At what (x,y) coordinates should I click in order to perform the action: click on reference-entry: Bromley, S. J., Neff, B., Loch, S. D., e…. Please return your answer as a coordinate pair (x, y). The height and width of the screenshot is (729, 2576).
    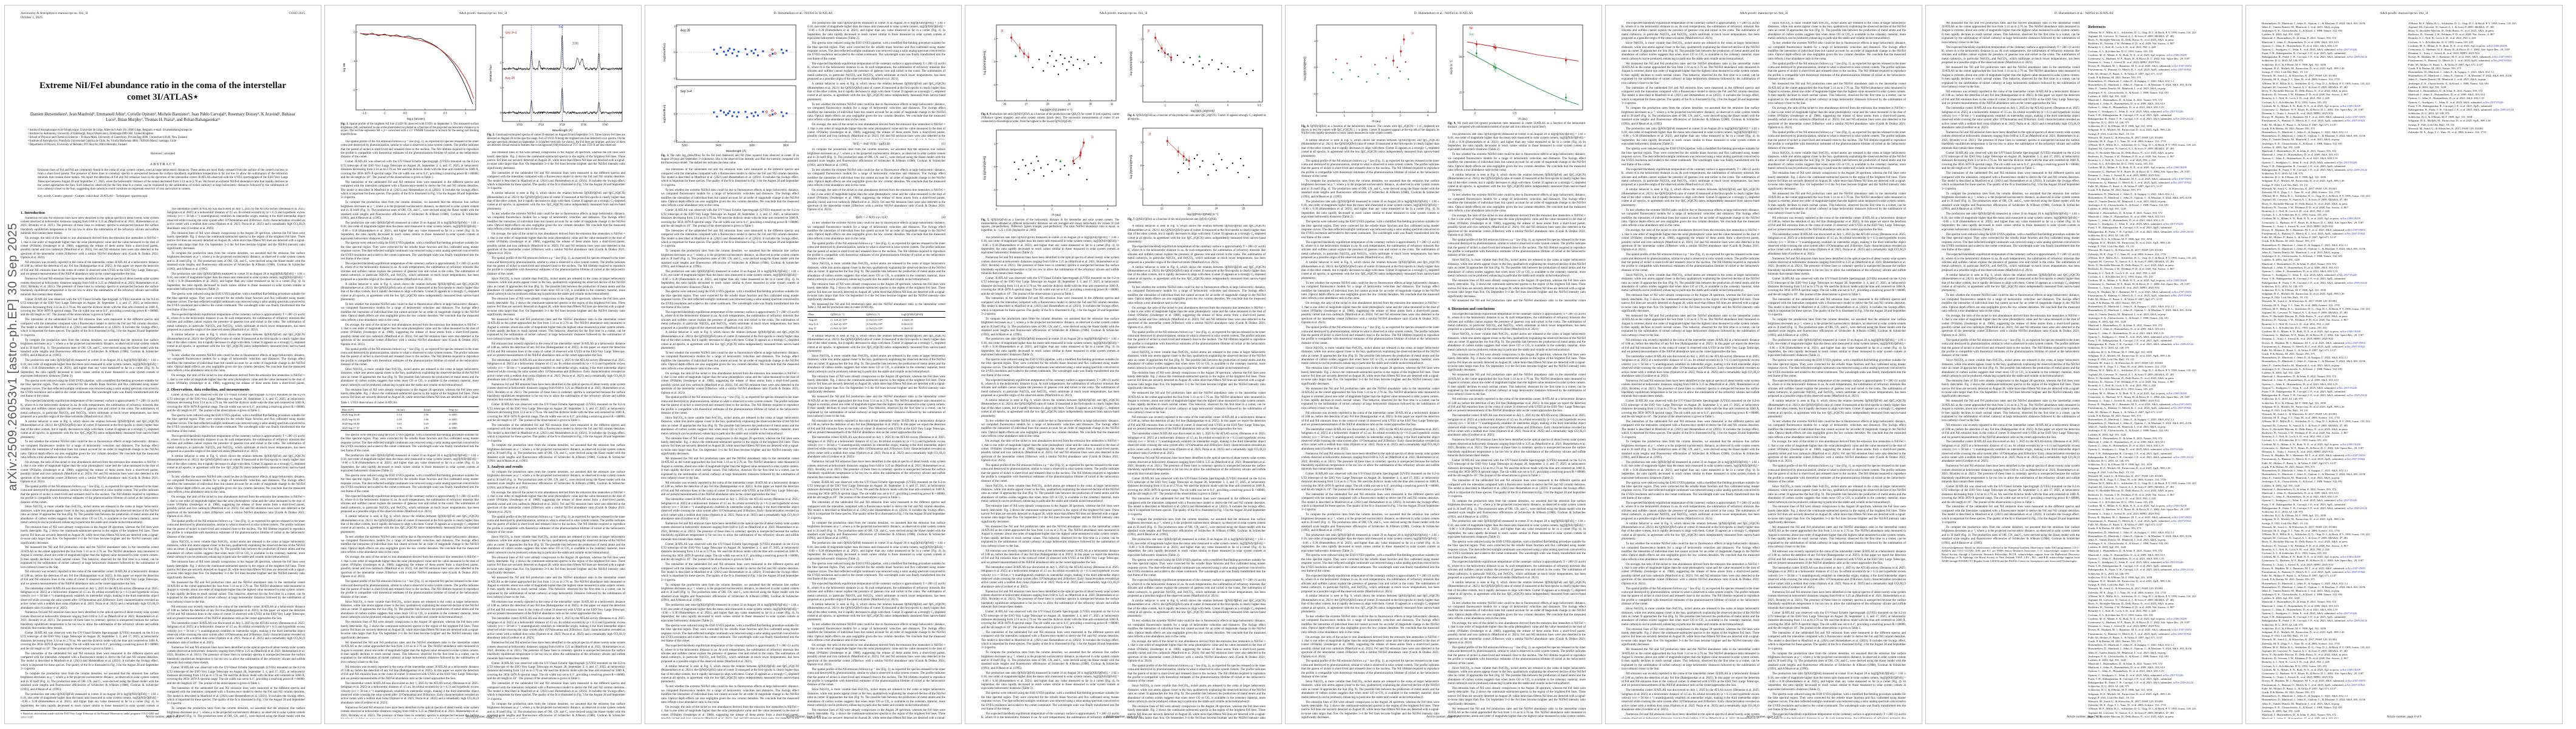
    Looking at the image, I should click on (2442, 38).